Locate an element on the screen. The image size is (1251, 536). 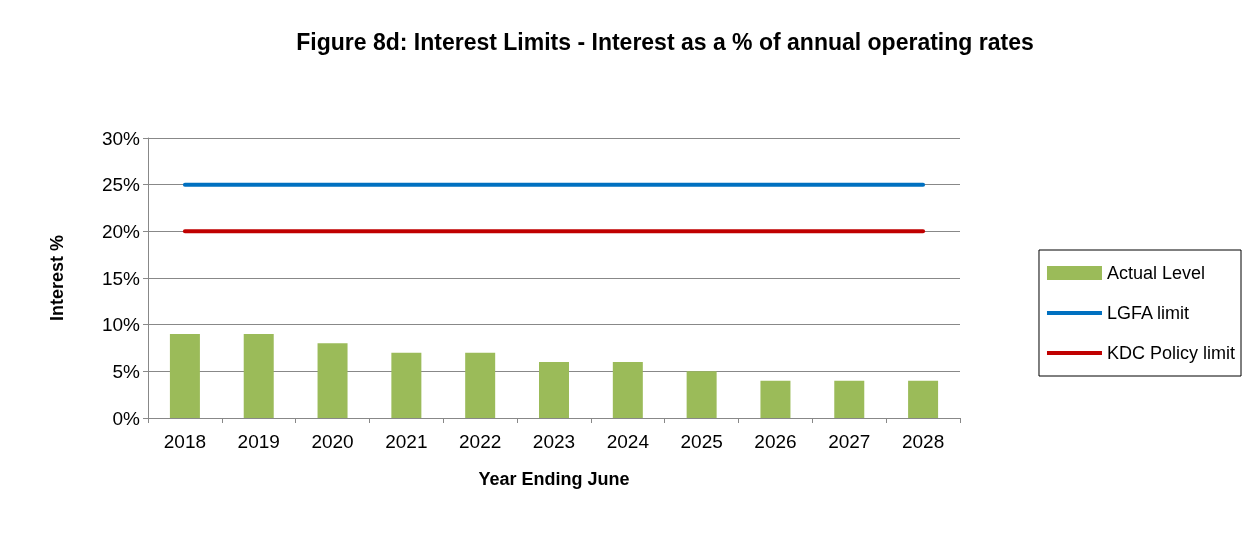
y-tick-label: 30% is located at coordinates (121, 138).